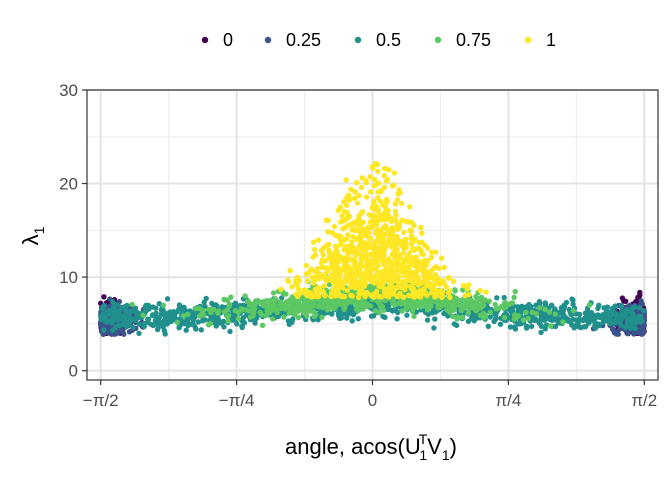  Describe the element at coordinates (73, 371) in the screenshot. I see `y-tick-label: 0` at that location.